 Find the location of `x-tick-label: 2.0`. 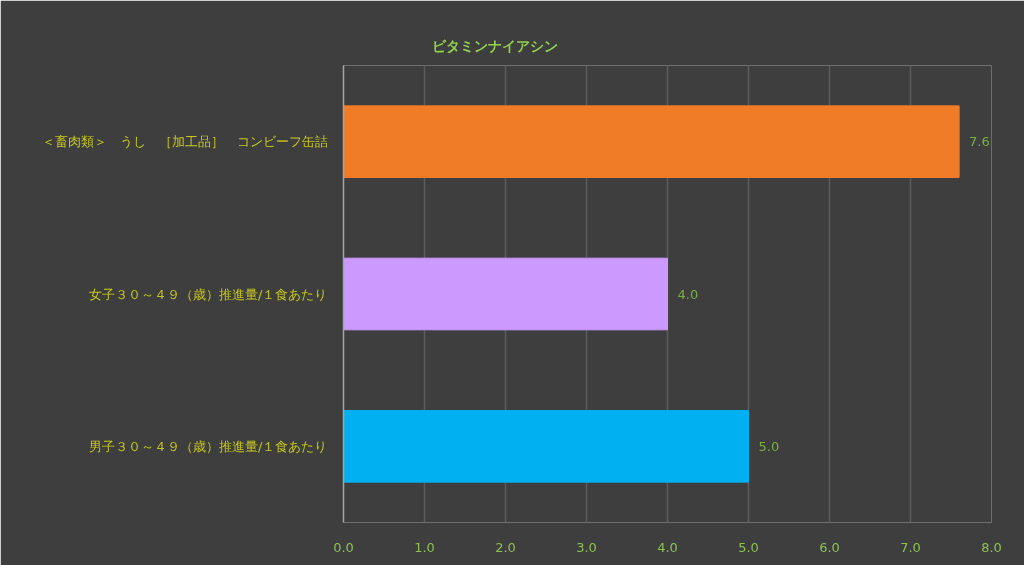

x-tick-label: 2.0 is located at coordinates (505, 547).